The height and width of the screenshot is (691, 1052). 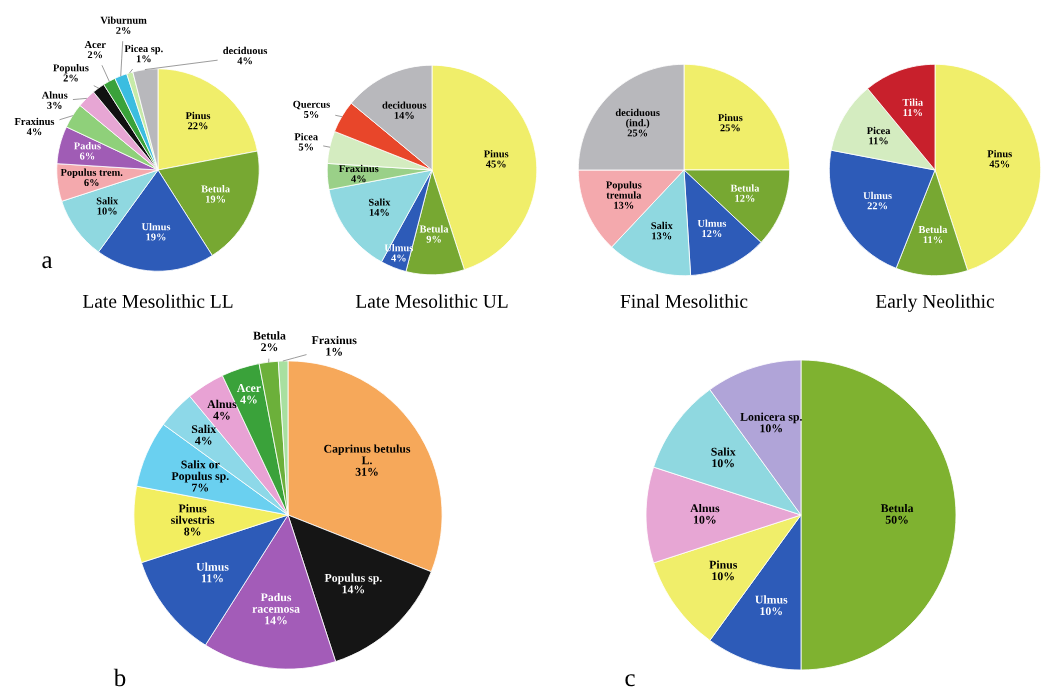 What do you see at coordinates (200, 487) in the screenshot?
I see `data-label: 7%` at bounding box center [200, 487].